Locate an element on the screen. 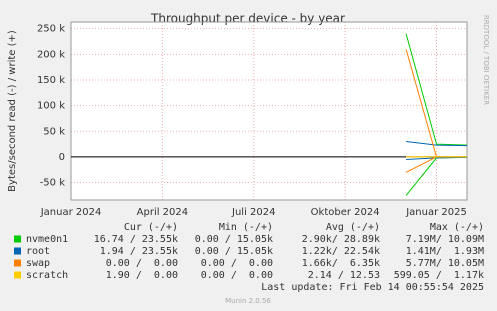 Image resolution: width=497 pixels, height=311 pixels. footer: Munin 2.0.56 is located at coordinates (248, 301).